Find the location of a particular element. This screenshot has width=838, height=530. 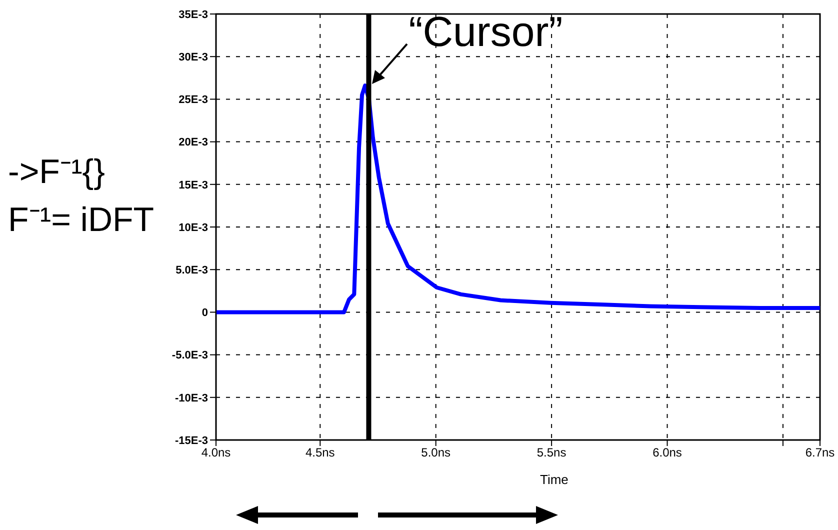

y-tick-label: 25E-3 is located at coordinates (193, 100).